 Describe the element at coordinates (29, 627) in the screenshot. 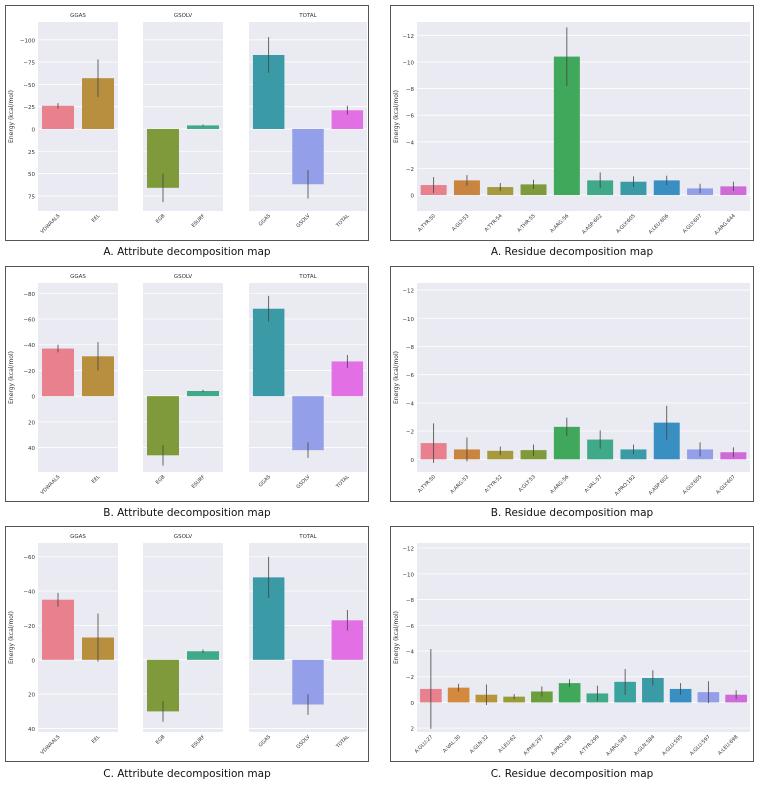

I see `y-tick-label: −20` at that location.